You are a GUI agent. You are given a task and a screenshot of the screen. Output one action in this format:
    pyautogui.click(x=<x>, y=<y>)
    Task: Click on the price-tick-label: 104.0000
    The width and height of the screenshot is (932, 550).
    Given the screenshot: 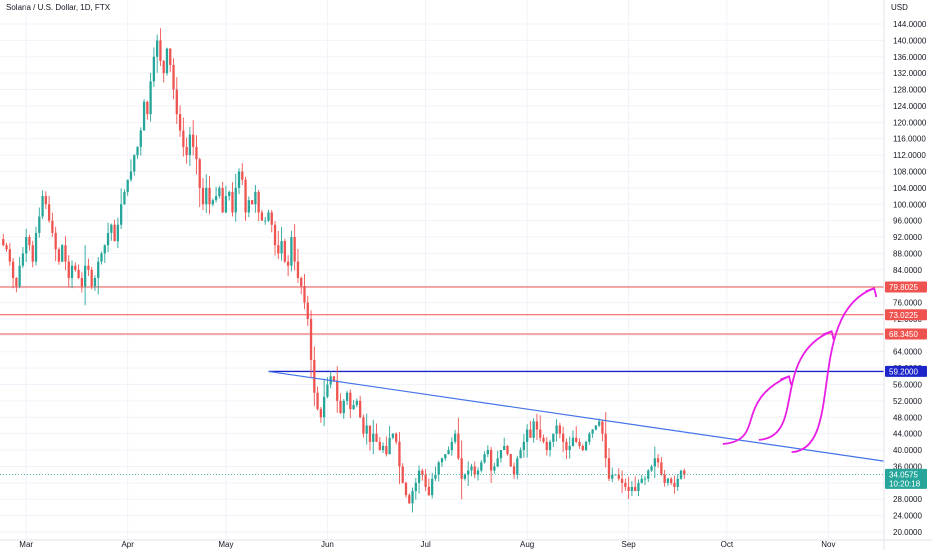 What is the action you would take?
    pyautogui.click(x=910, y=188)
    